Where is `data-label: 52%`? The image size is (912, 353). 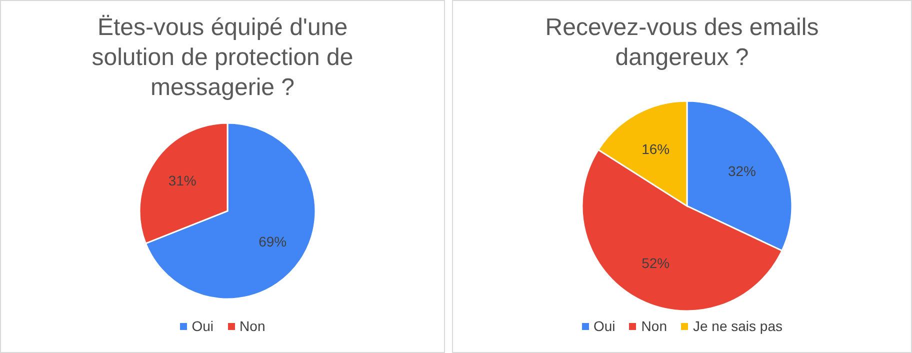
data-label: 52% is located at coordinates (656, 263).